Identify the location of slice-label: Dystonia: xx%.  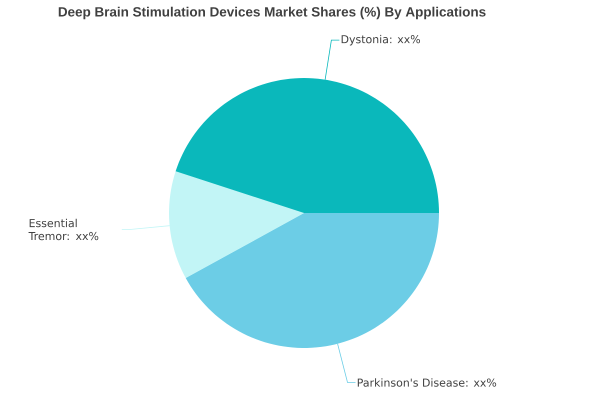
(381, 40).